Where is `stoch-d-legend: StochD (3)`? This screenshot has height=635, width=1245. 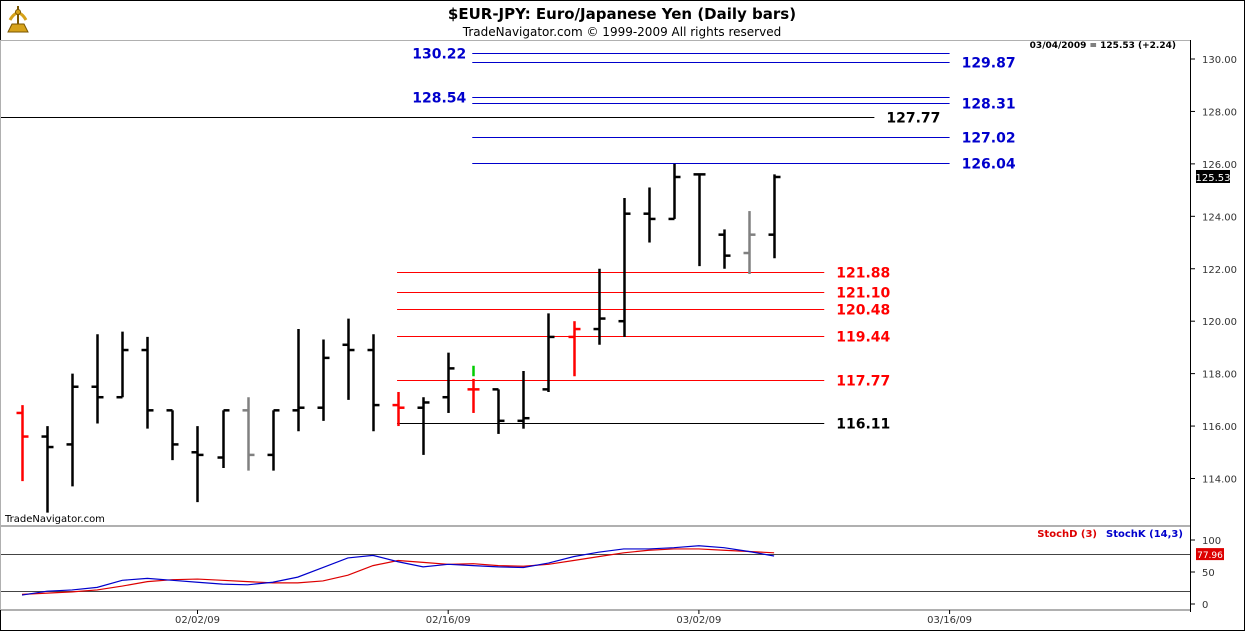 stoch-d-legend: StochD (3) is located at coordinates (1067, 534).